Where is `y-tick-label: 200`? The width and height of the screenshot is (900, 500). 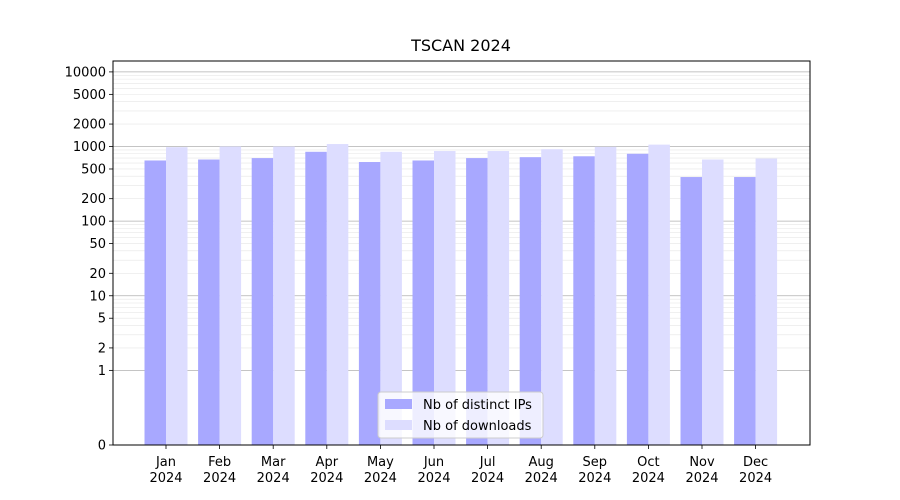
y-tick-label: 200 is located at coordinates (93, 199).